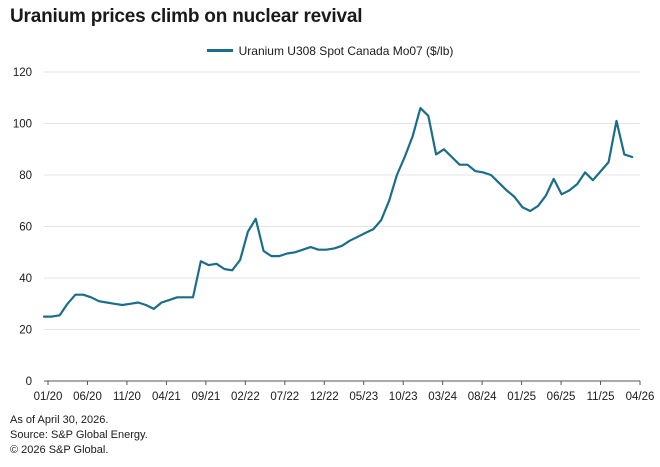  What do you see at coordinates (346, 51) in the screenshot?
I see `legend-label: Uranium U308 Spot Canada Mo07 ($/lb)` at bounding box center [346, 51].